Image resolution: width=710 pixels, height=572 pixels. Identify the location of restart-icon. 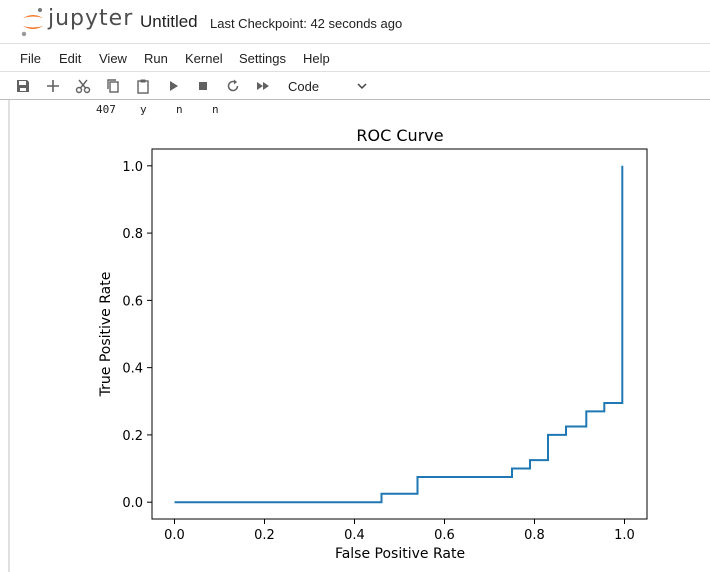
(233, 86).